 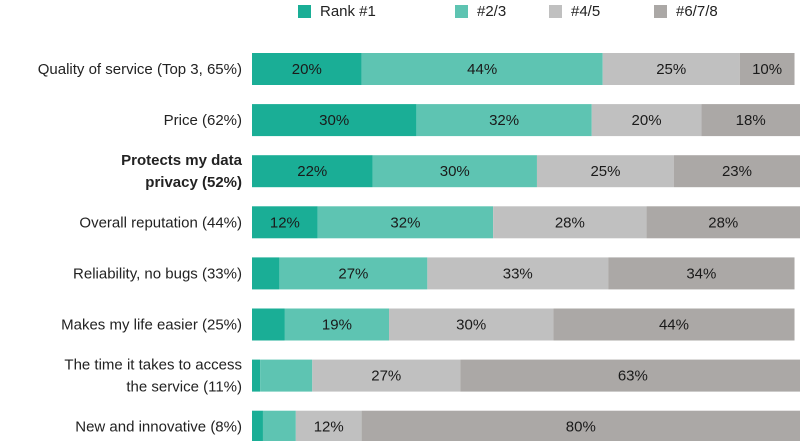 I want to click on data-label: 80%, so click(x=581, y=427).